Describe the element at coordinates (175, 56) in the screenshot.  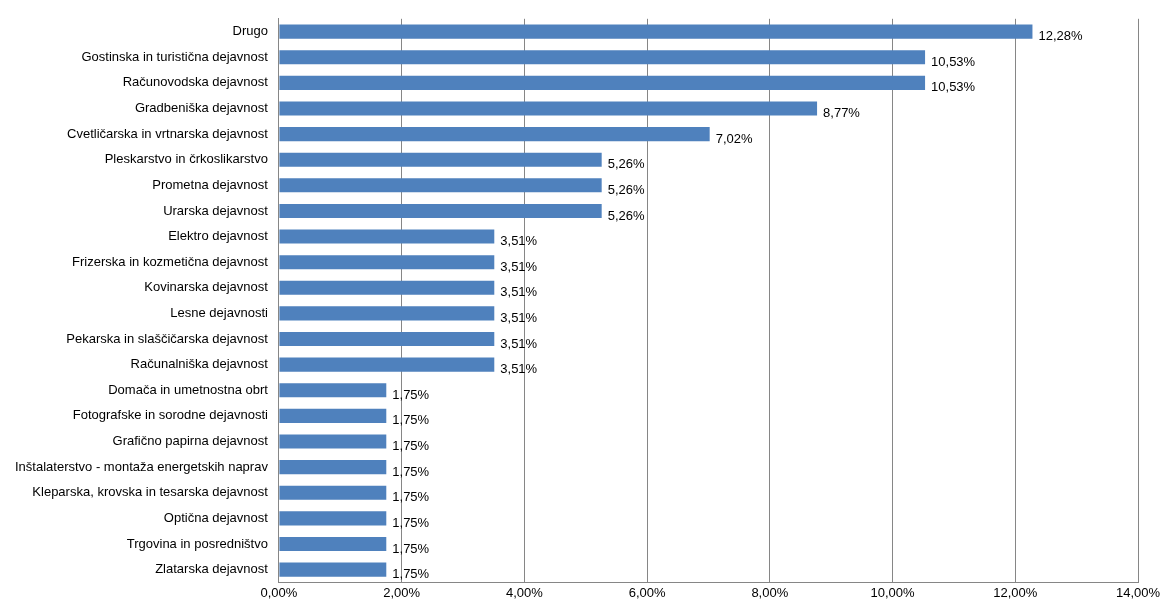
I see `y-tick-label: Gostinska in turistična dejavnost` at that location.